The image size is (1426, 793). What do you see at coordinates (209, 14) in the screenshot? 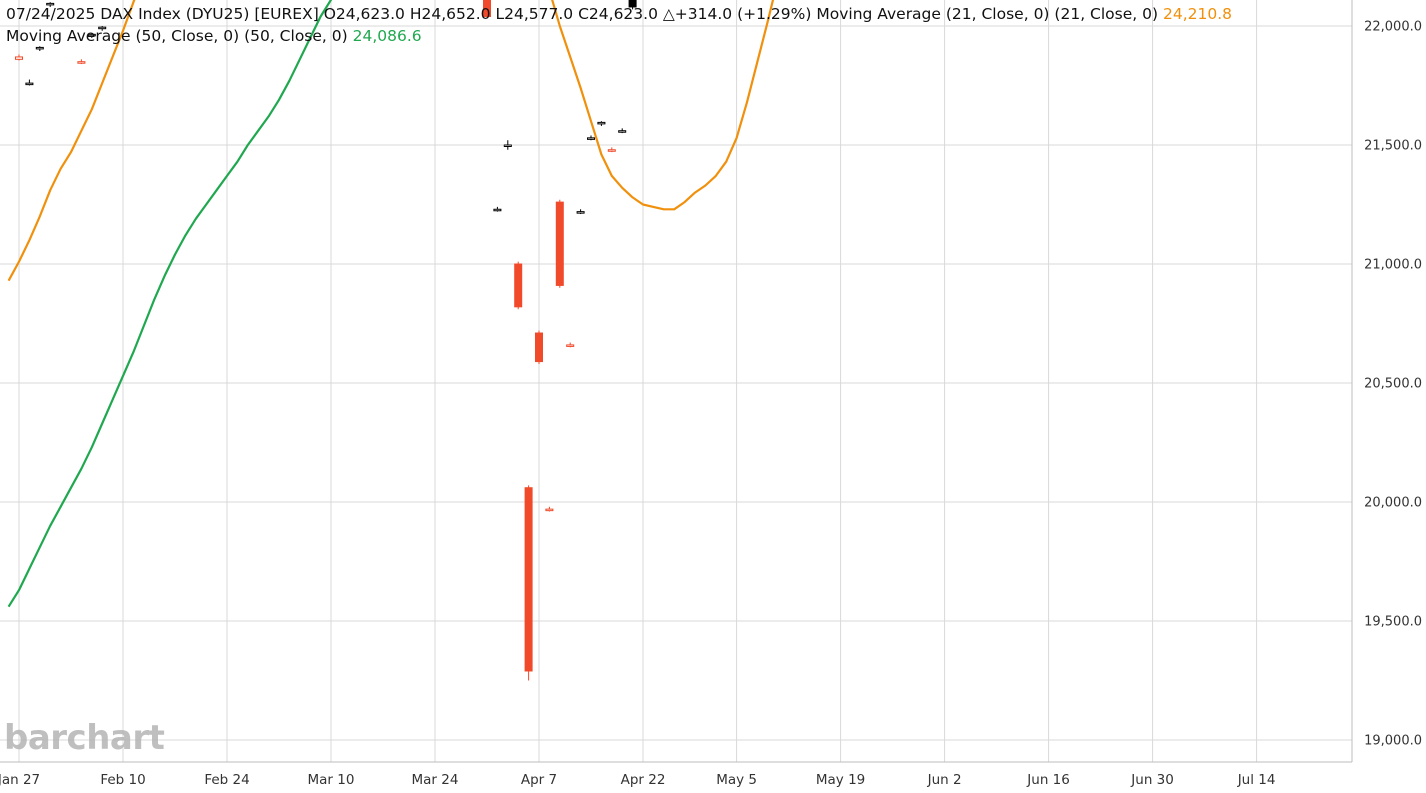
I see `header-symbol: DAX Index (DYU25) [EUREX]` at bounding box center [209, 14].